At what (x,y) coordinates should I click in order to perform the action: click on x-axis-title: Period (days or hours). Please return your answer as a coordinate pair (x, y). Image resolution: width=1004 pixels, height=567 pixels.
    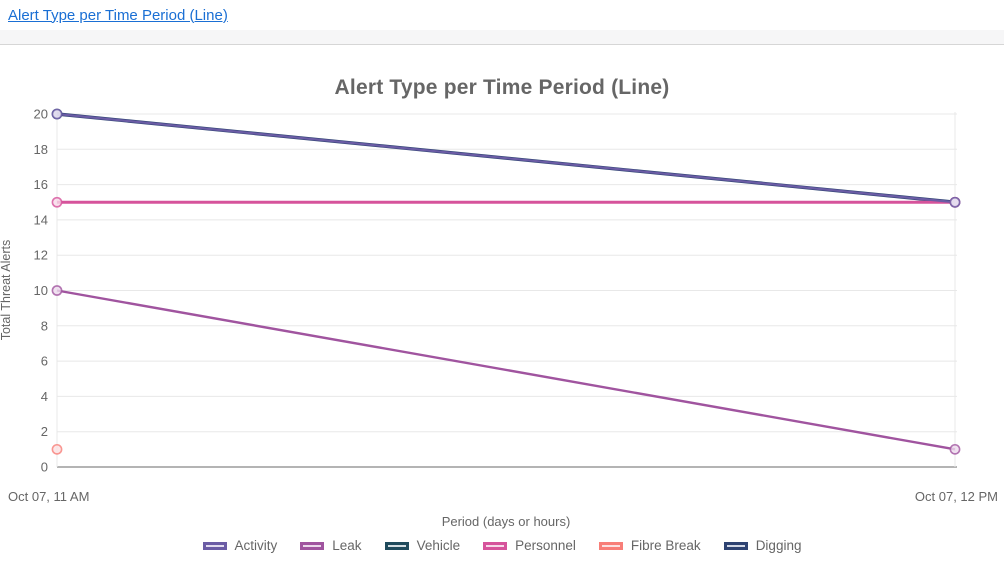
    Looking at the image, I should click on (506, 521).